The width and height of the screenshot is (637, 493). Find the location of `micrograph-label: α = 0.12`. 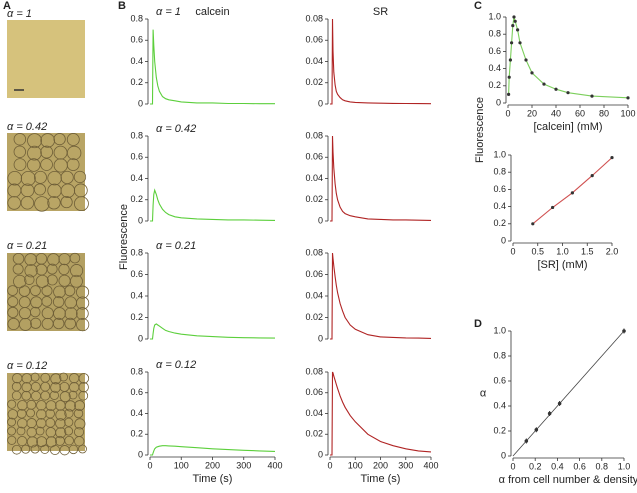

micrograph-label: α = 0.12 is located at coordinates (27, 366).